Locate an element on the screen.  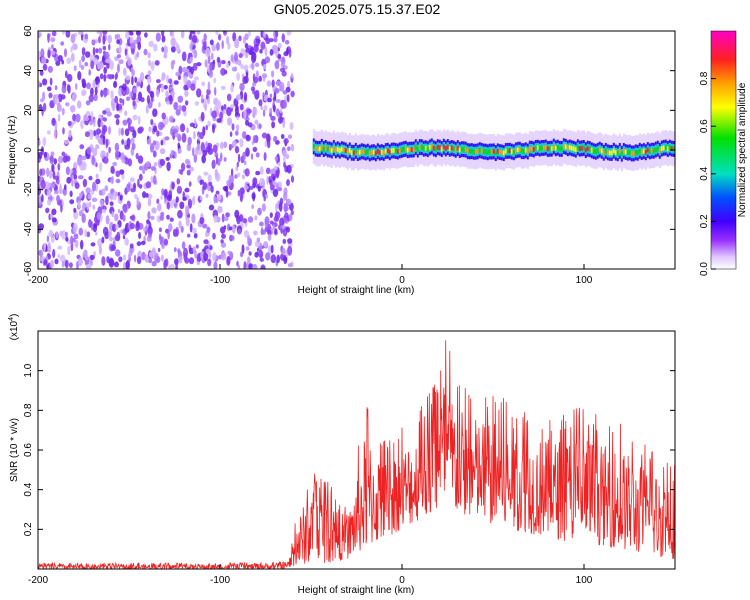
colorbar-tick-label: 0.8 is located at coordinates (704, 78).